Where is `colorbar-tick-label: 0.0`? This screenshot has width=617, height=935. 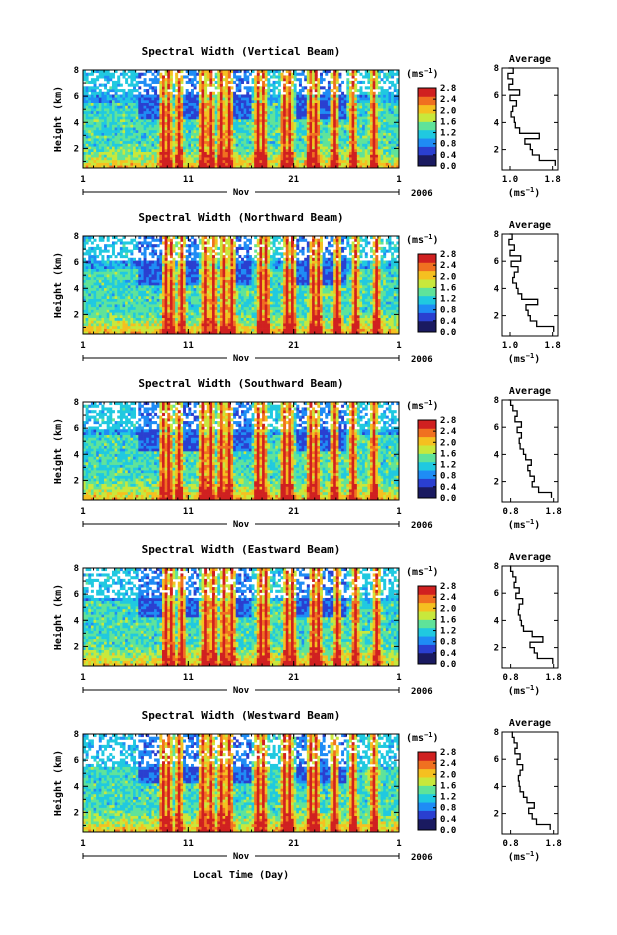 colorbar-tick-label: 0.0 is located at coordinates (448, 167).